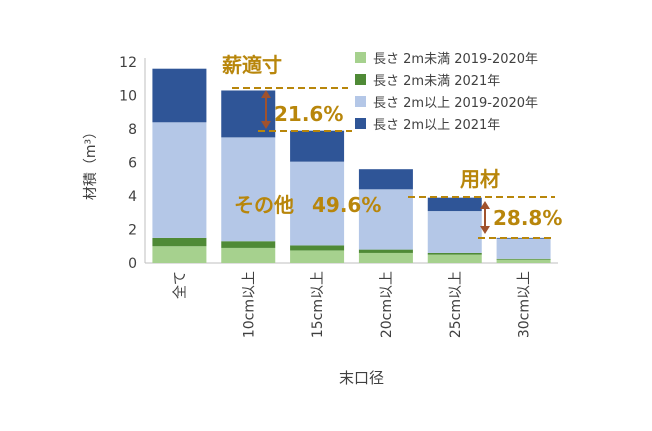 The width and height of the screenshot is (652, 431). Describe the element at coordinates (480, 179) in the screenshot. I see `timber-label: 用材` at that location.